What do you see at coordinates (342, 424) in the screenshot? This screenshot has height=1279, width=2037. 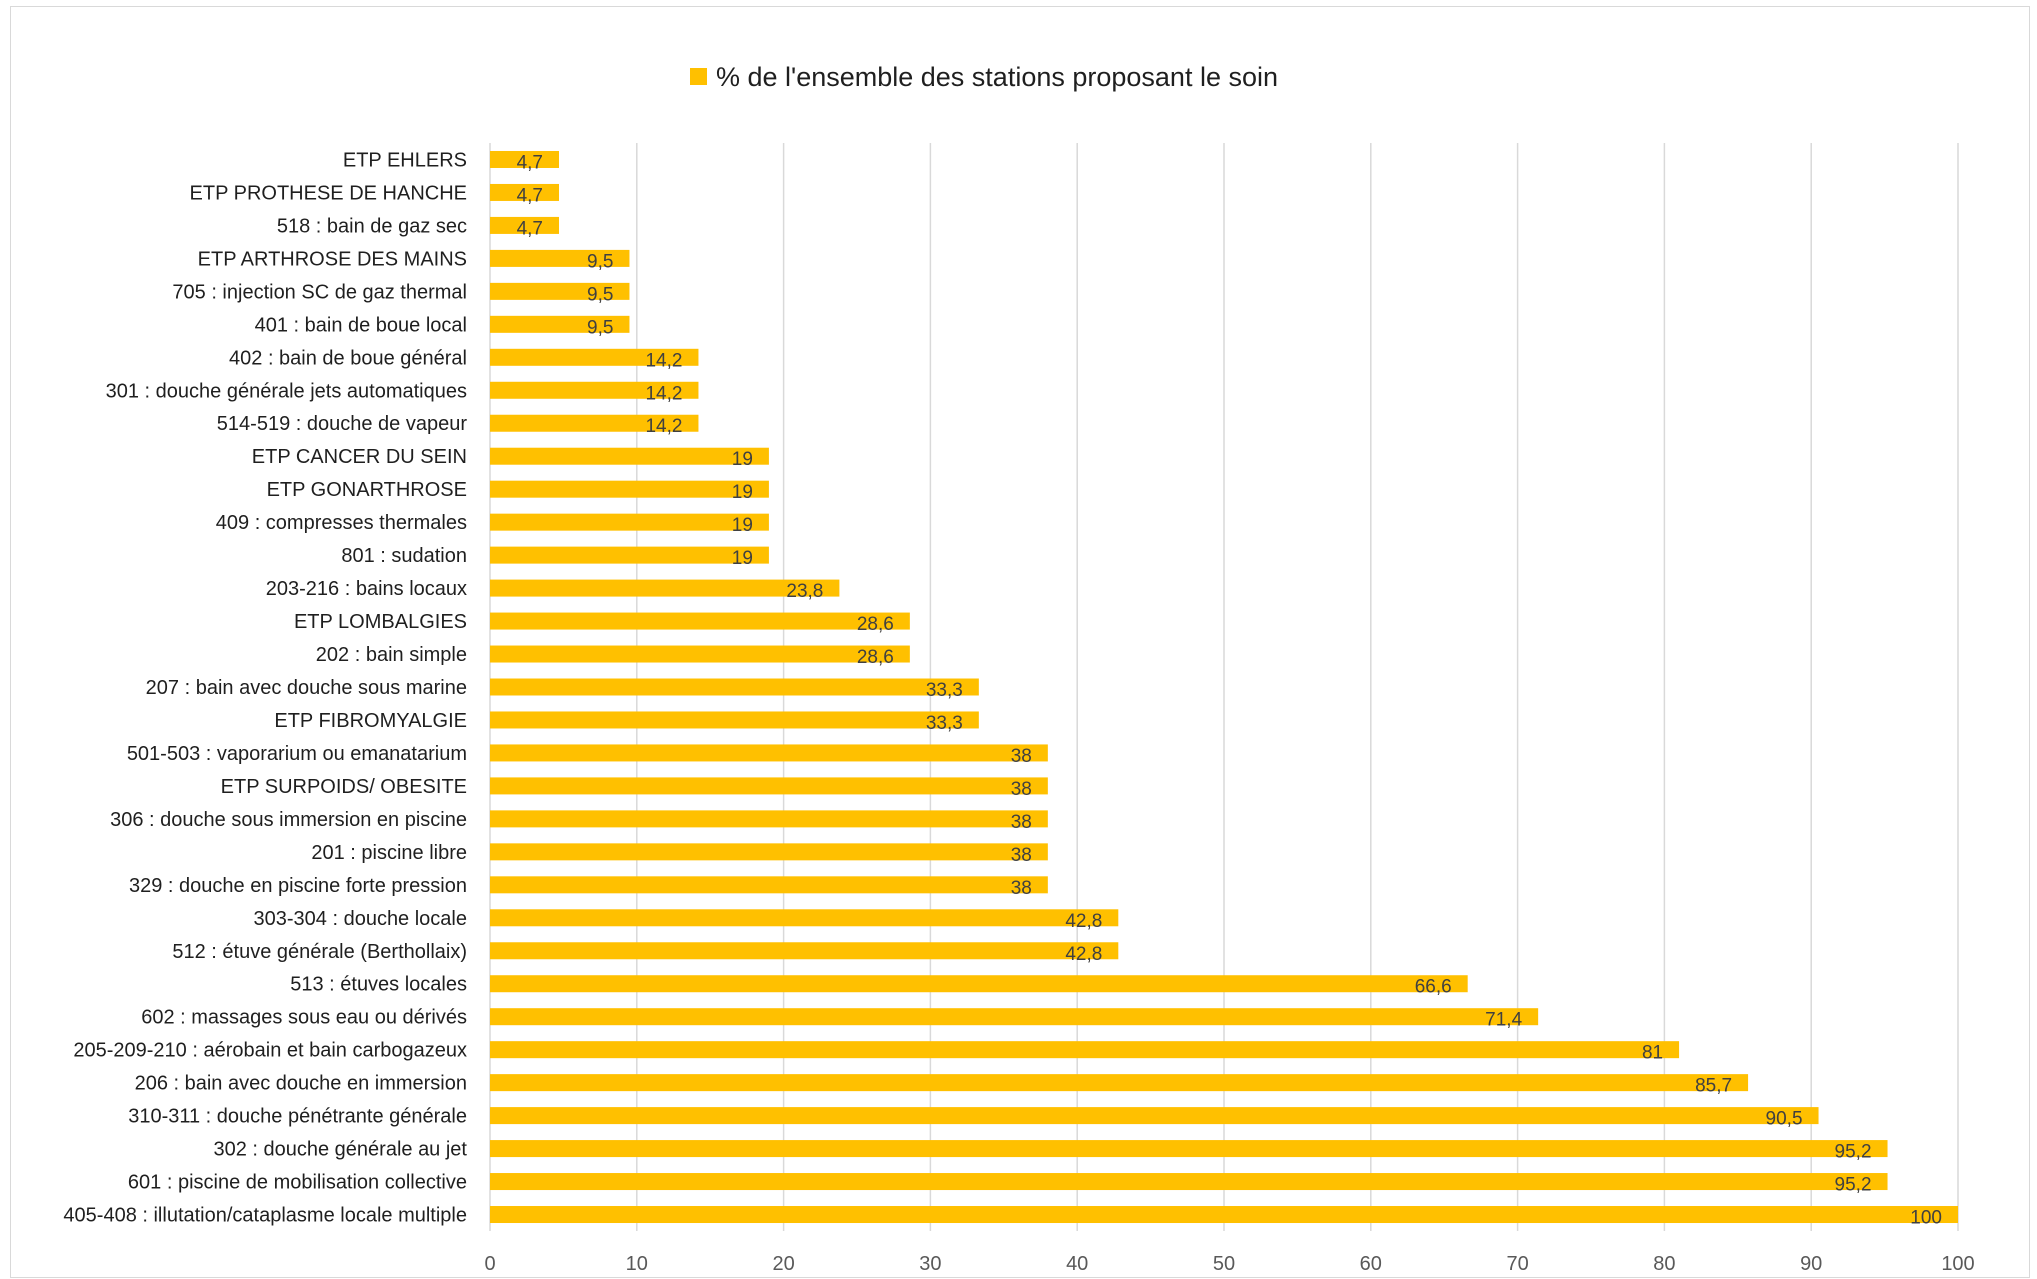 I see `category-label: 514-519 : douche de vapeur` at bounding box center [342, 424].